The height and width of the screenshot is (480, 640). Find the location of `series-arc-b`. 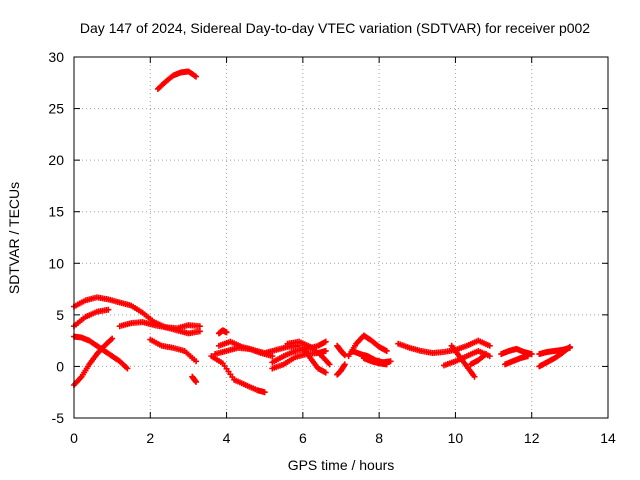

series-arc-b is located at coordinates (91, 318).